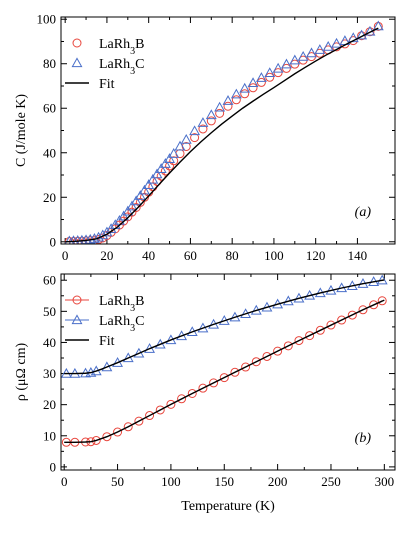  I want to click on legend-label: LaRh3B, so click(121, 47).